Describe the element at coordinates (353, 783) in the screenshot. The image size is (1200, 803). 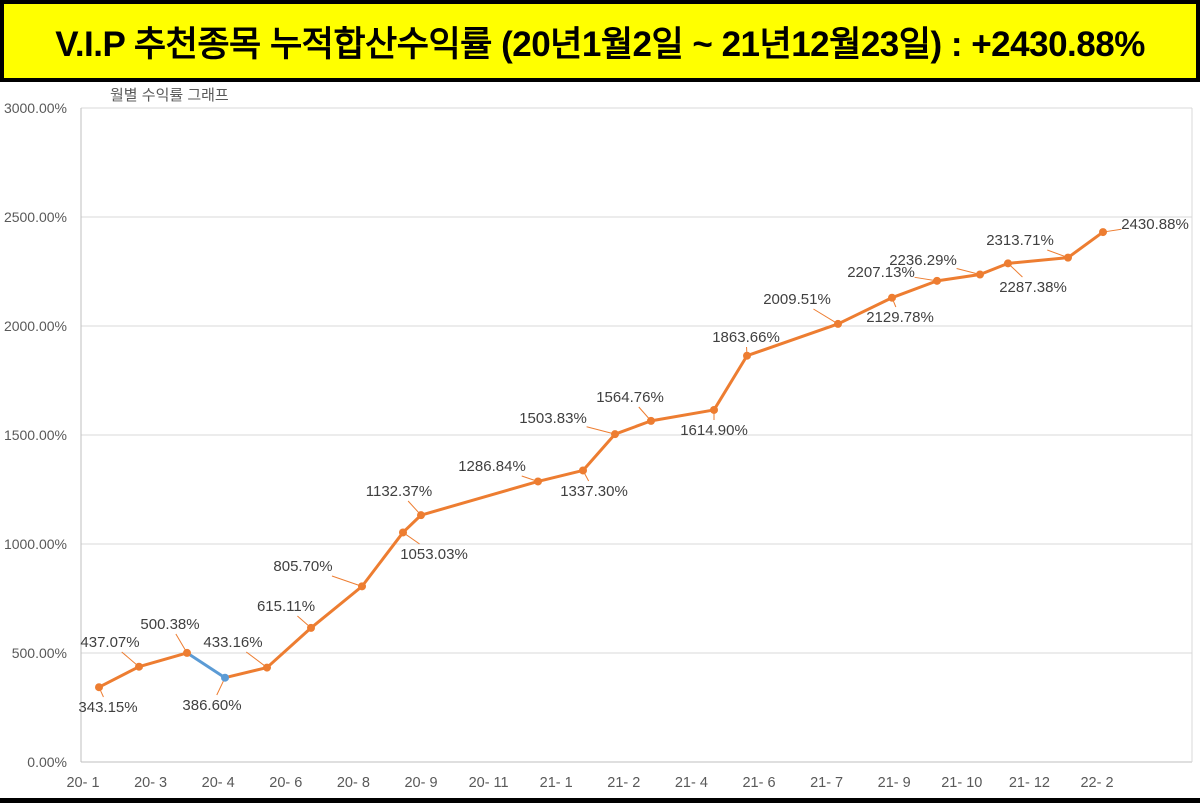
I see `x-axis-tick: 20- 8` at that location.